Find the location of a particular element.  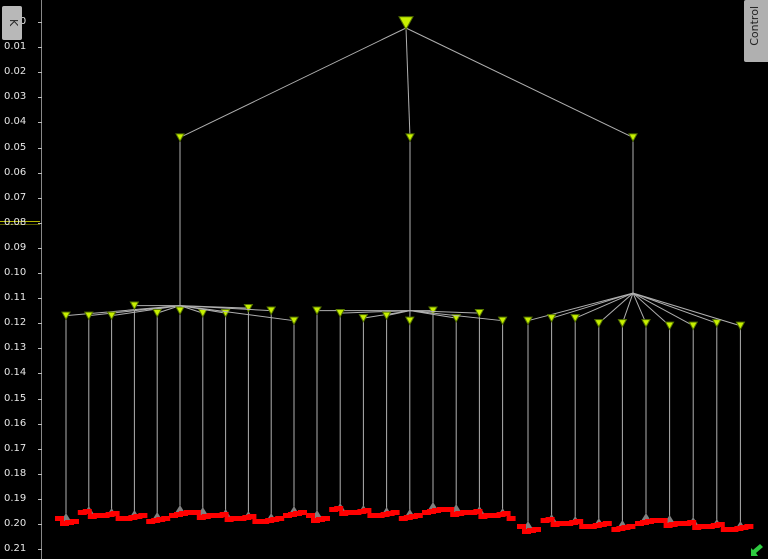

control-tab: Control is located at coordinates (756, 31).